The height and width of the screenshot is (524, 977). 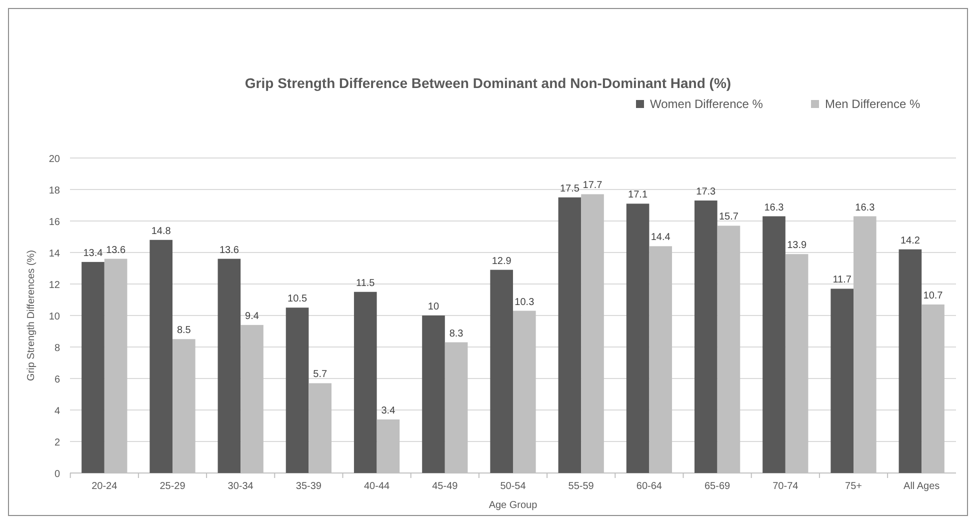 What do you see at coordinates (298, 299) in the screenshot?
I see `data-label: 10.5` at bounding box center [298, 299].